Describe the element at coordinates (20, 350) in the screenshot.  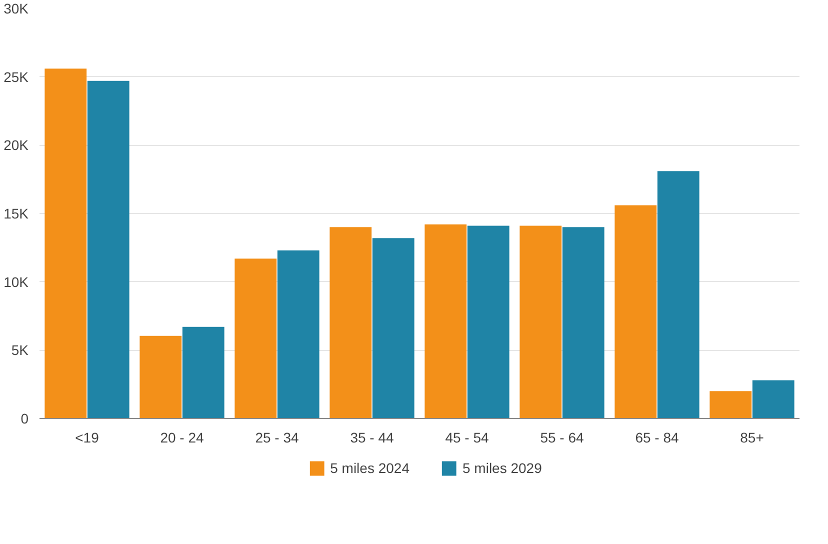
I see `y-tick-label: 5K` at that location.